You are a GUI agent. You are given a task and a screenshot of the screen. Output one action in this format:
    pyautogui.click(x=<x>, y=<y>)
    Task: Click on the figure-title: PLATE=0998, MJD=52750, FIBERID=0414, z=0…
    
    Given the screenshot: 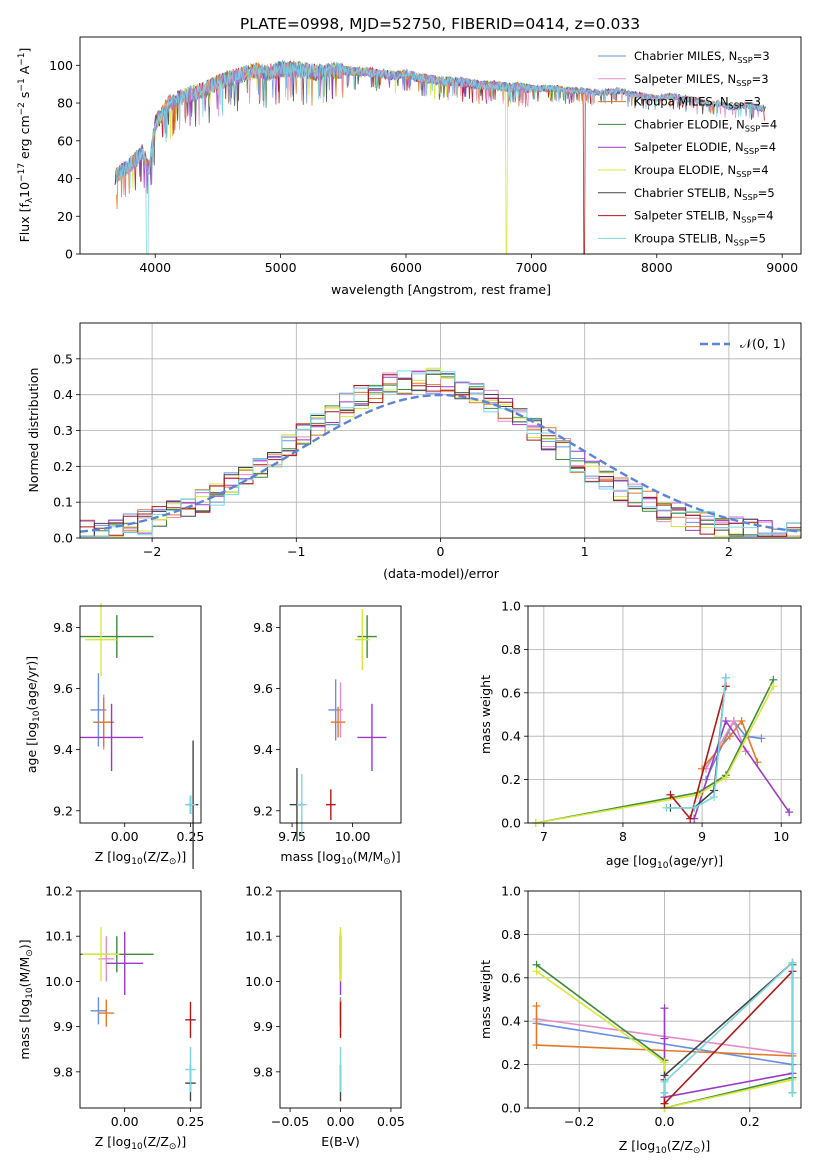 What is the action you would take?
    pyautogui.click(x=440, y=24)
    